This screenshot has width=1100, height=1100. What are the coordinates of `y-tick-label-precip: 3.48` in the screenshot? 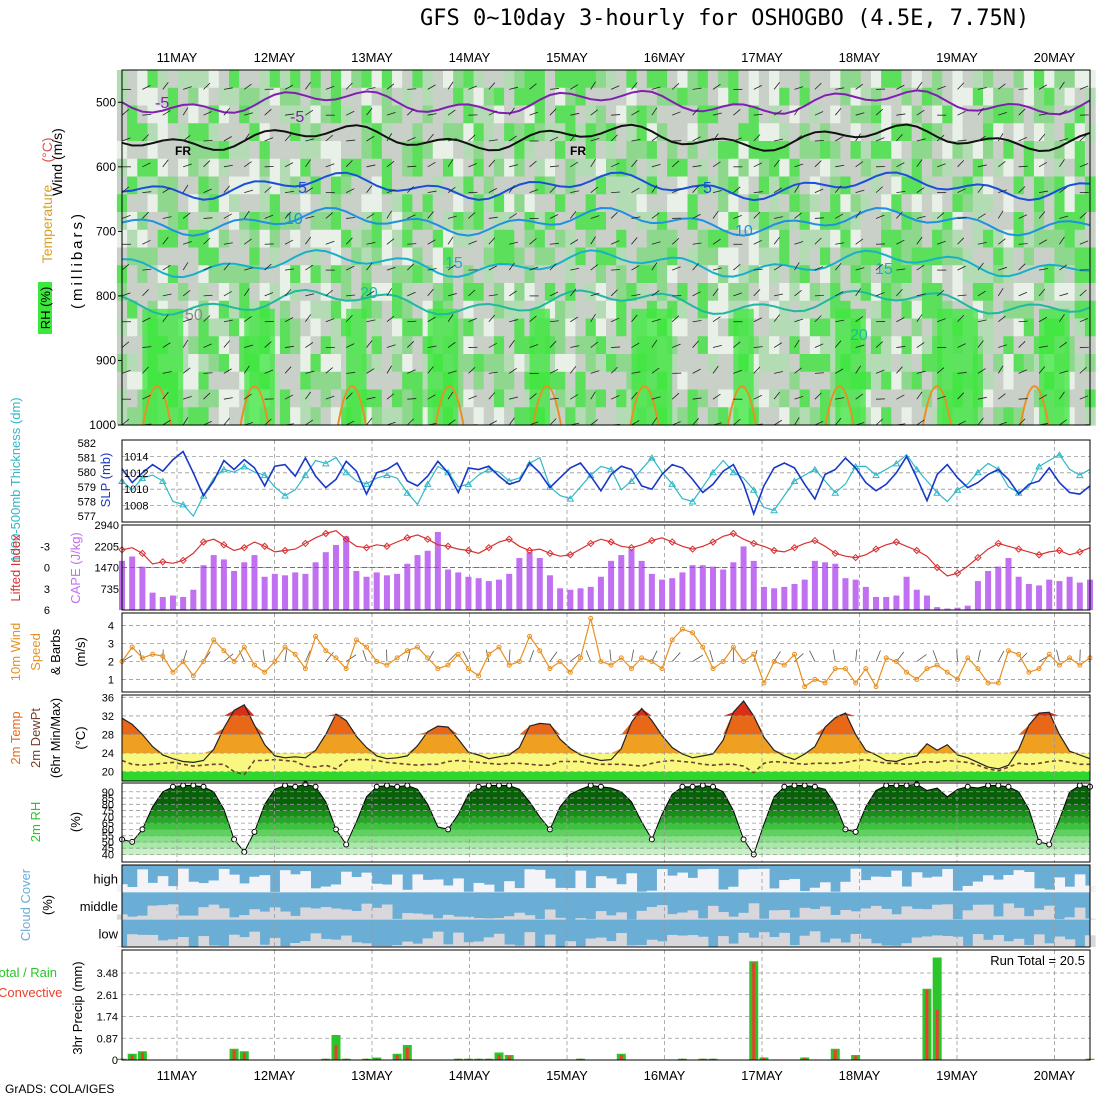 It's located at (107, 974).